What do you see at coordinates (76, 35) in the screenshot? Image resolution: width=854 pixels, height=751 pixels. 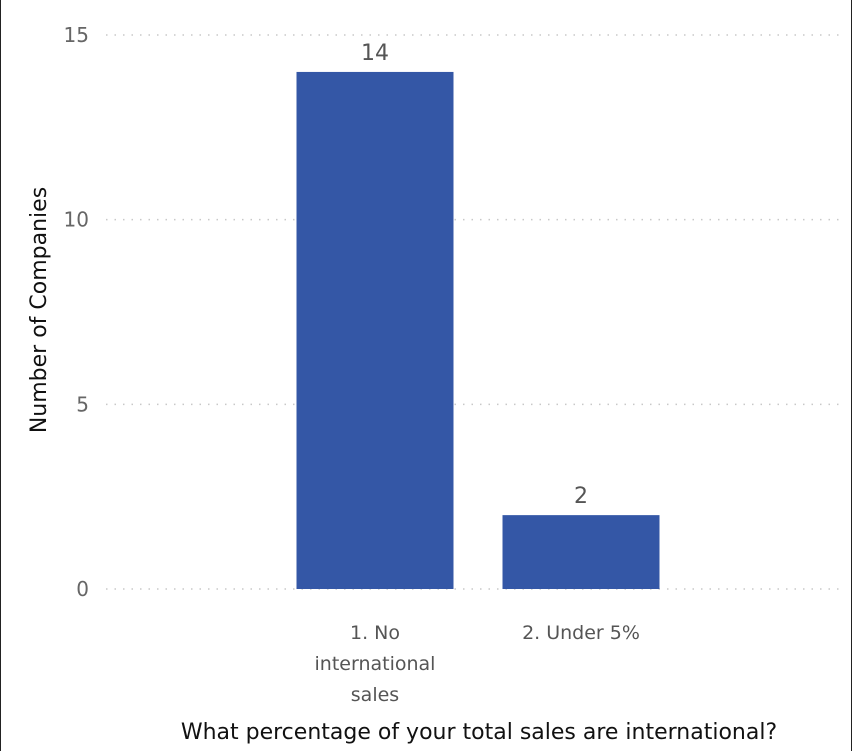 I see `y-tick-label: 15` at bounding box center [76, 35].